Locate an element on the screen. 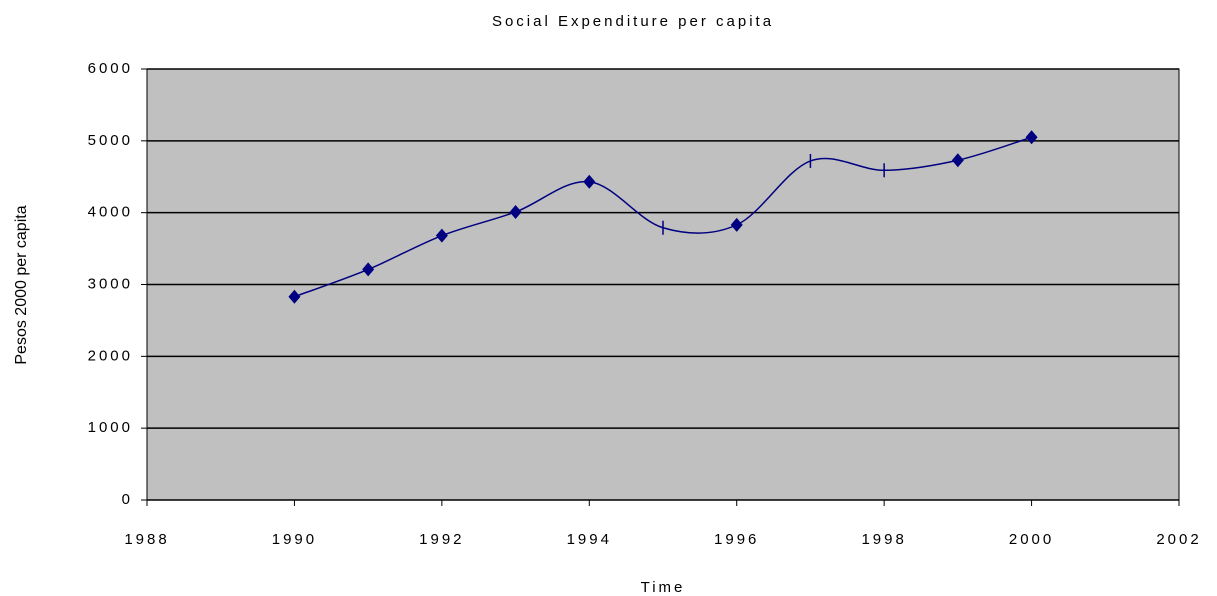 The image size is (1217, 596). x-tick-label: 1988 is located at coordinates (146, 539).